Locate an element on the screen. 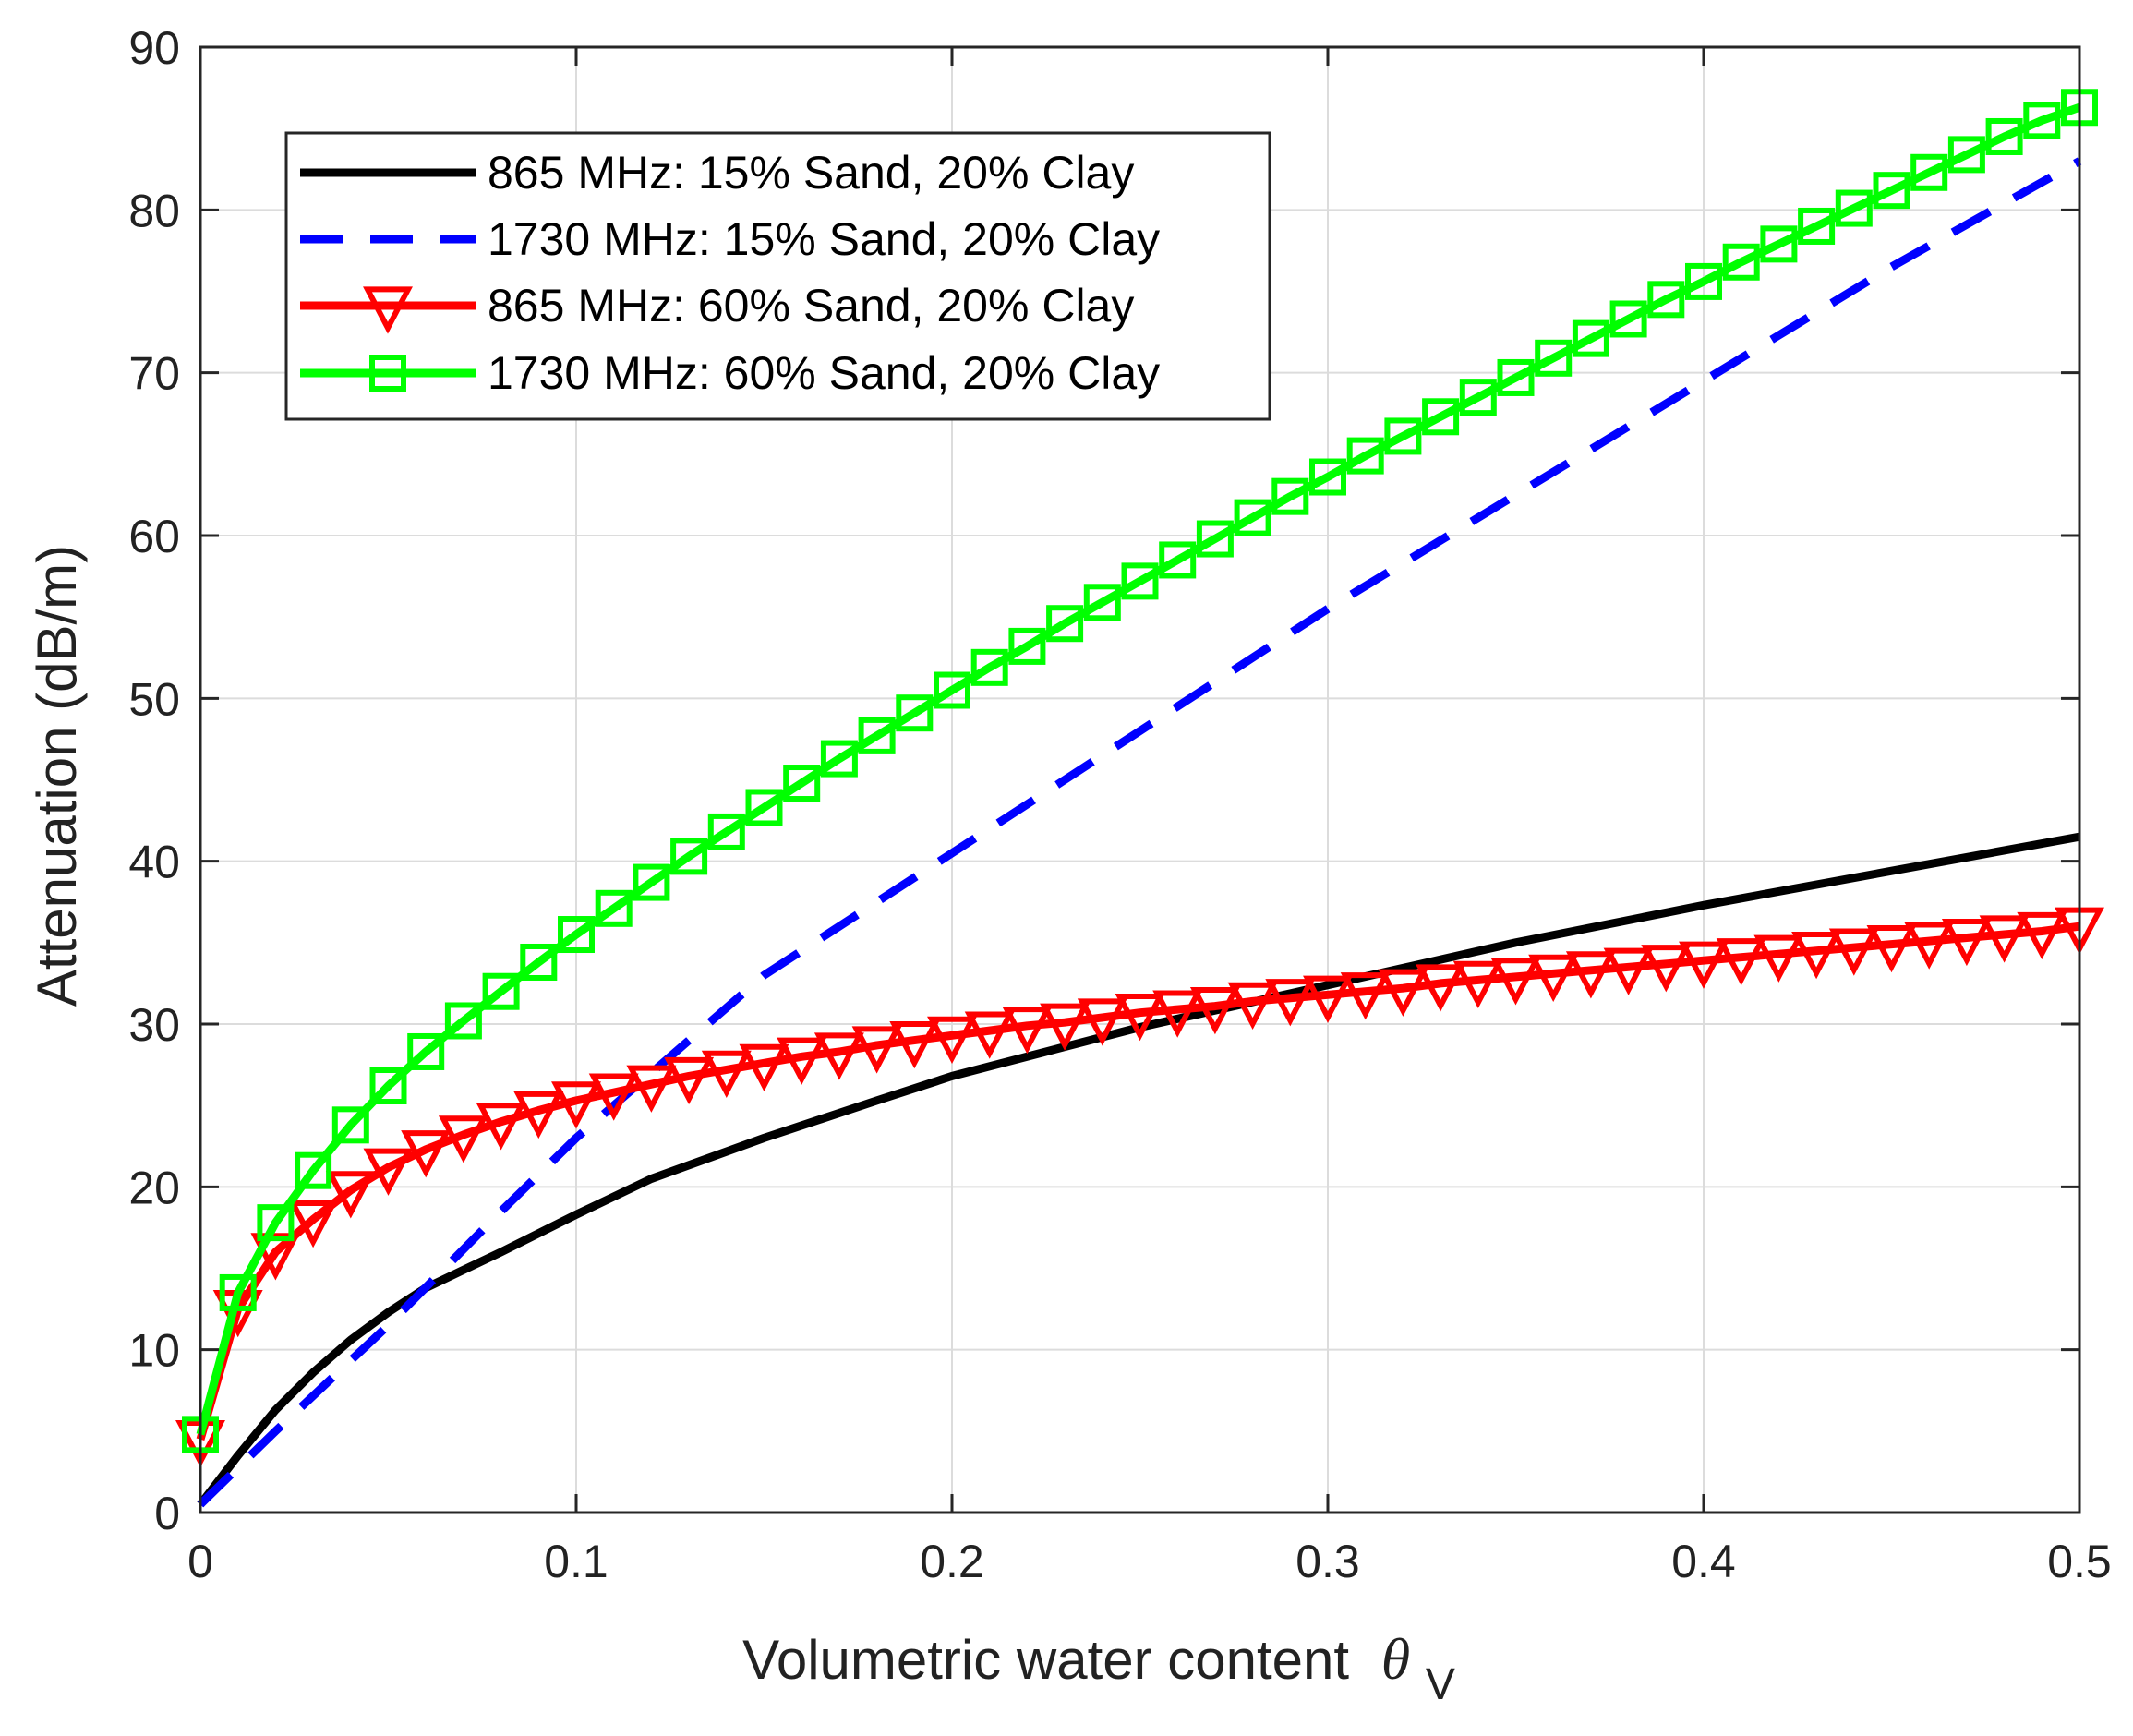  y-tick-label: 10 is located at coordinates (154, 1351).